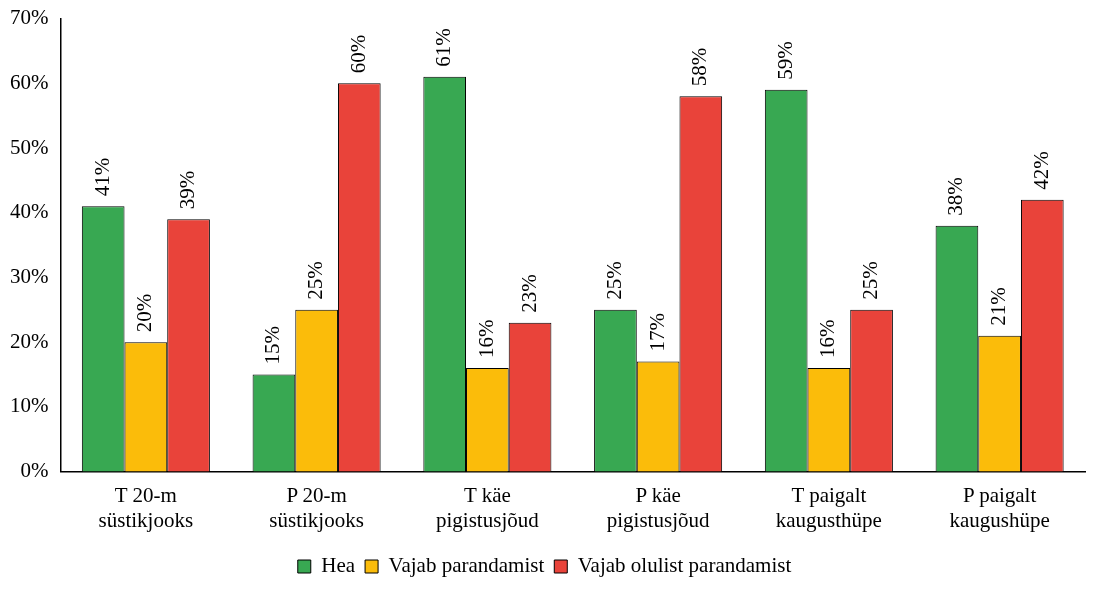 Image resolution: width=1097 pixels, height=591 pixels. I want to click on data-label: 15%, so click(272, 345).